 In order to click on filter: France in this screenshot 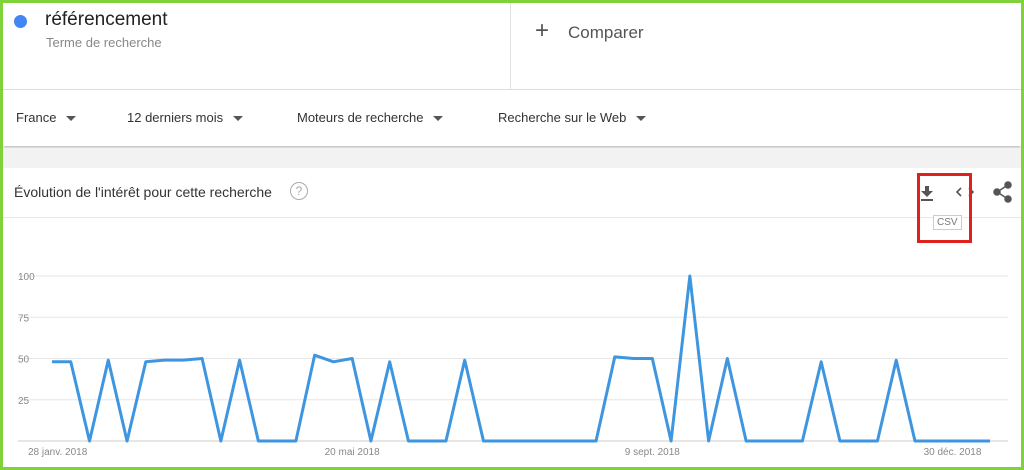, I will do `click(46, 117)`.